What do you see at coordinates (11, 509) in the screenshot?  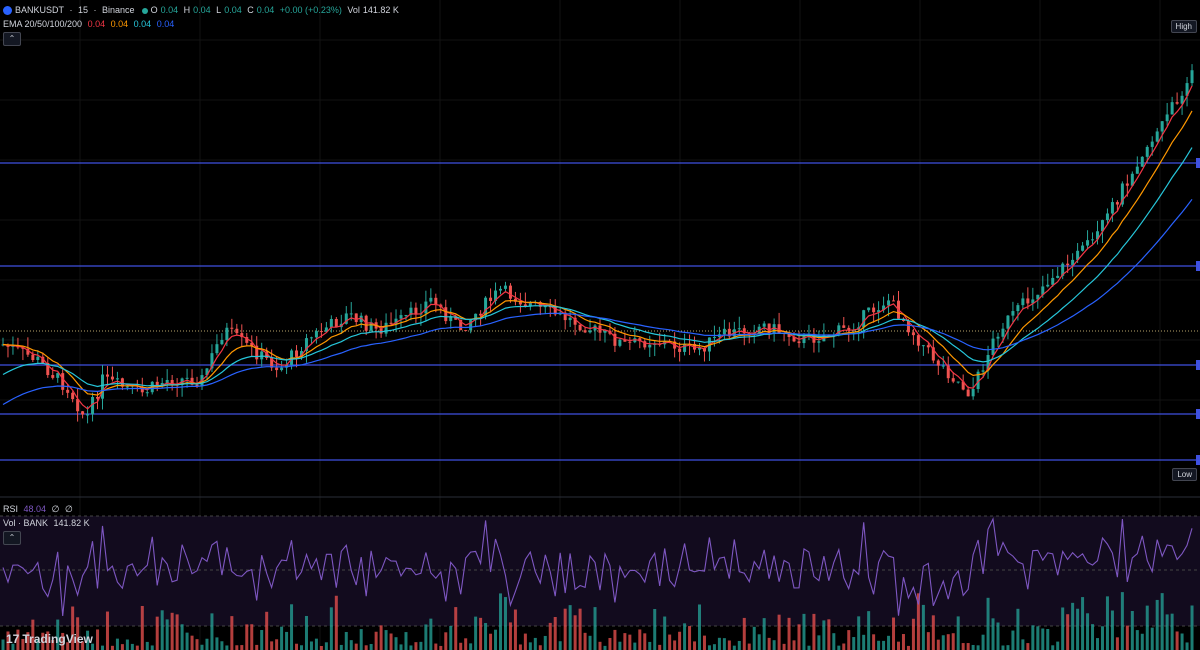 I see `rsi-label: RSI` at bounding box center [11, 509].